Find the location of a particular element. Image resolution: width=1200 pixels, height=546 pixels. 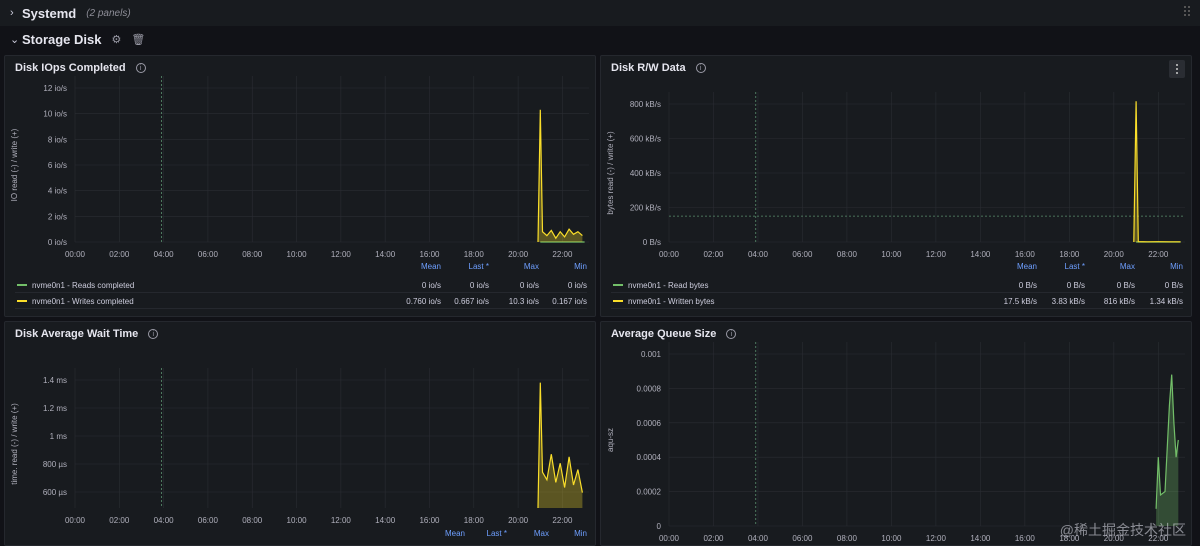

panel-title: Disk IOps Completed i is located at coordinates (80, 68).